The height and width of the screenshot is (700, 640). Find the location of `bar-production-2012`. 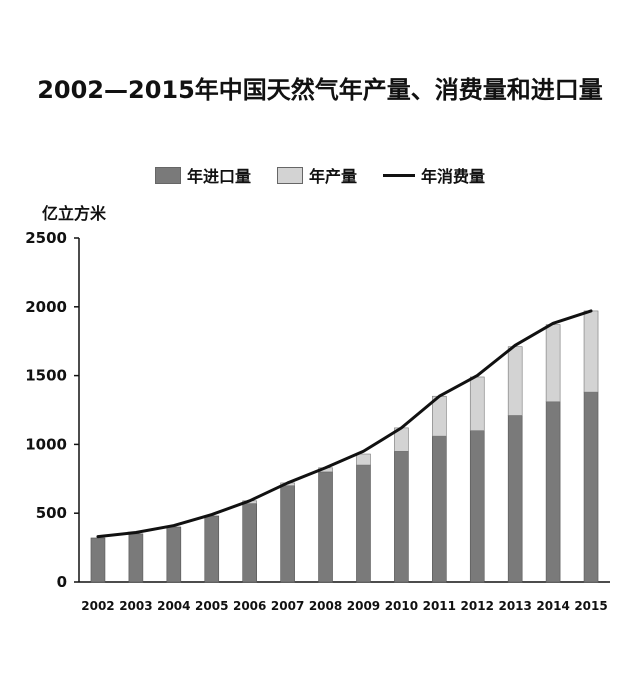

bar-production-2012 is located at coordinates (477, 403).